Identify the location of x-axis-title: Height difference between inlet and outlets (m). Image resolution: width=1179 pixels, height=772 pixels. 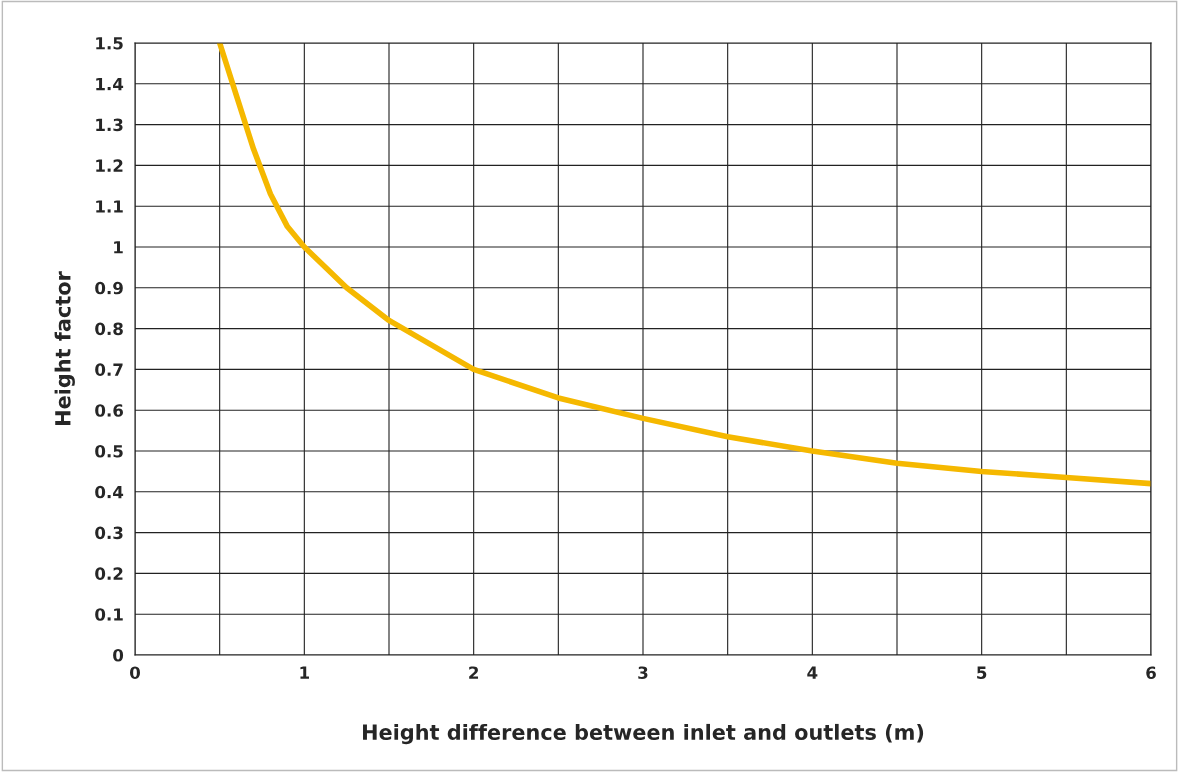
(643, 734).